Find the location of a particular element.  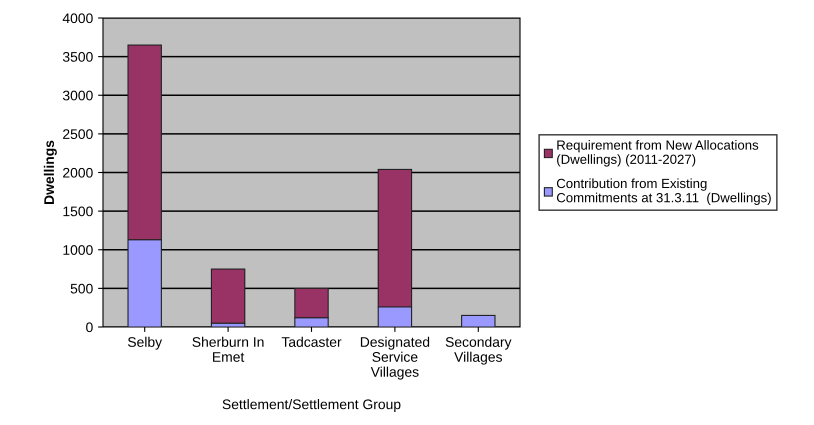

y-tick-label: 3500 is located at coordinates (77, 57).